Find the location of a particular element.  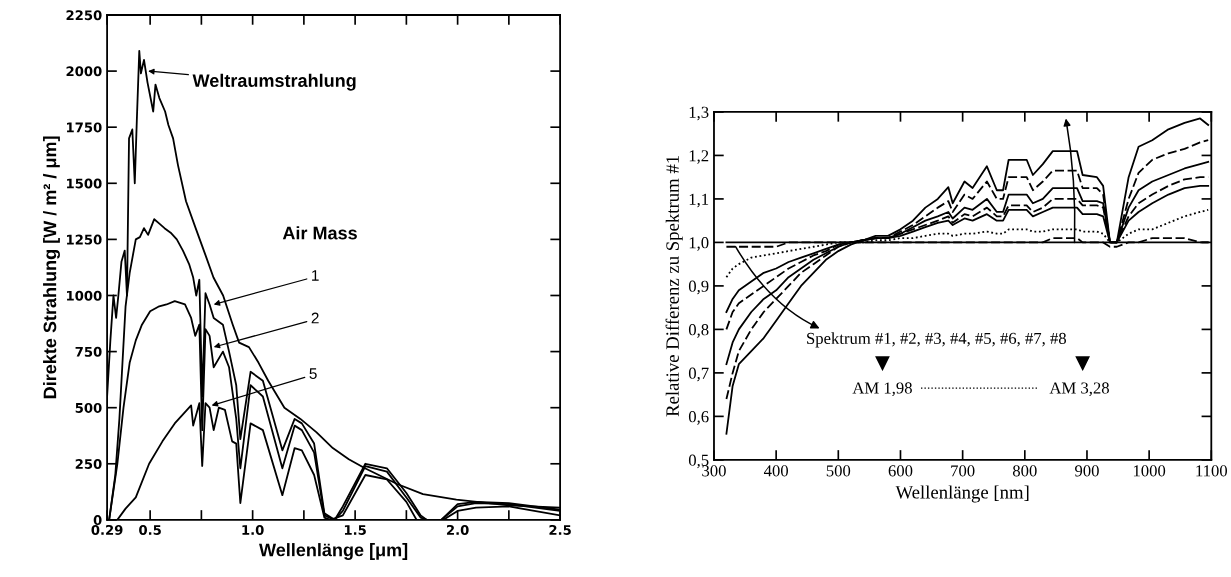

y-tick-label: 0,7 is located at coordinates (698, 374).